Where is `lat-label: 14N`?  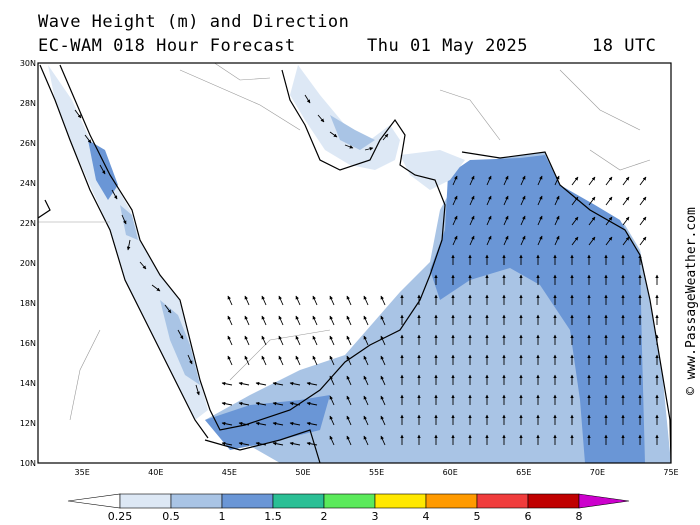 lat-label: 14N is located at coordinates (28, 383).